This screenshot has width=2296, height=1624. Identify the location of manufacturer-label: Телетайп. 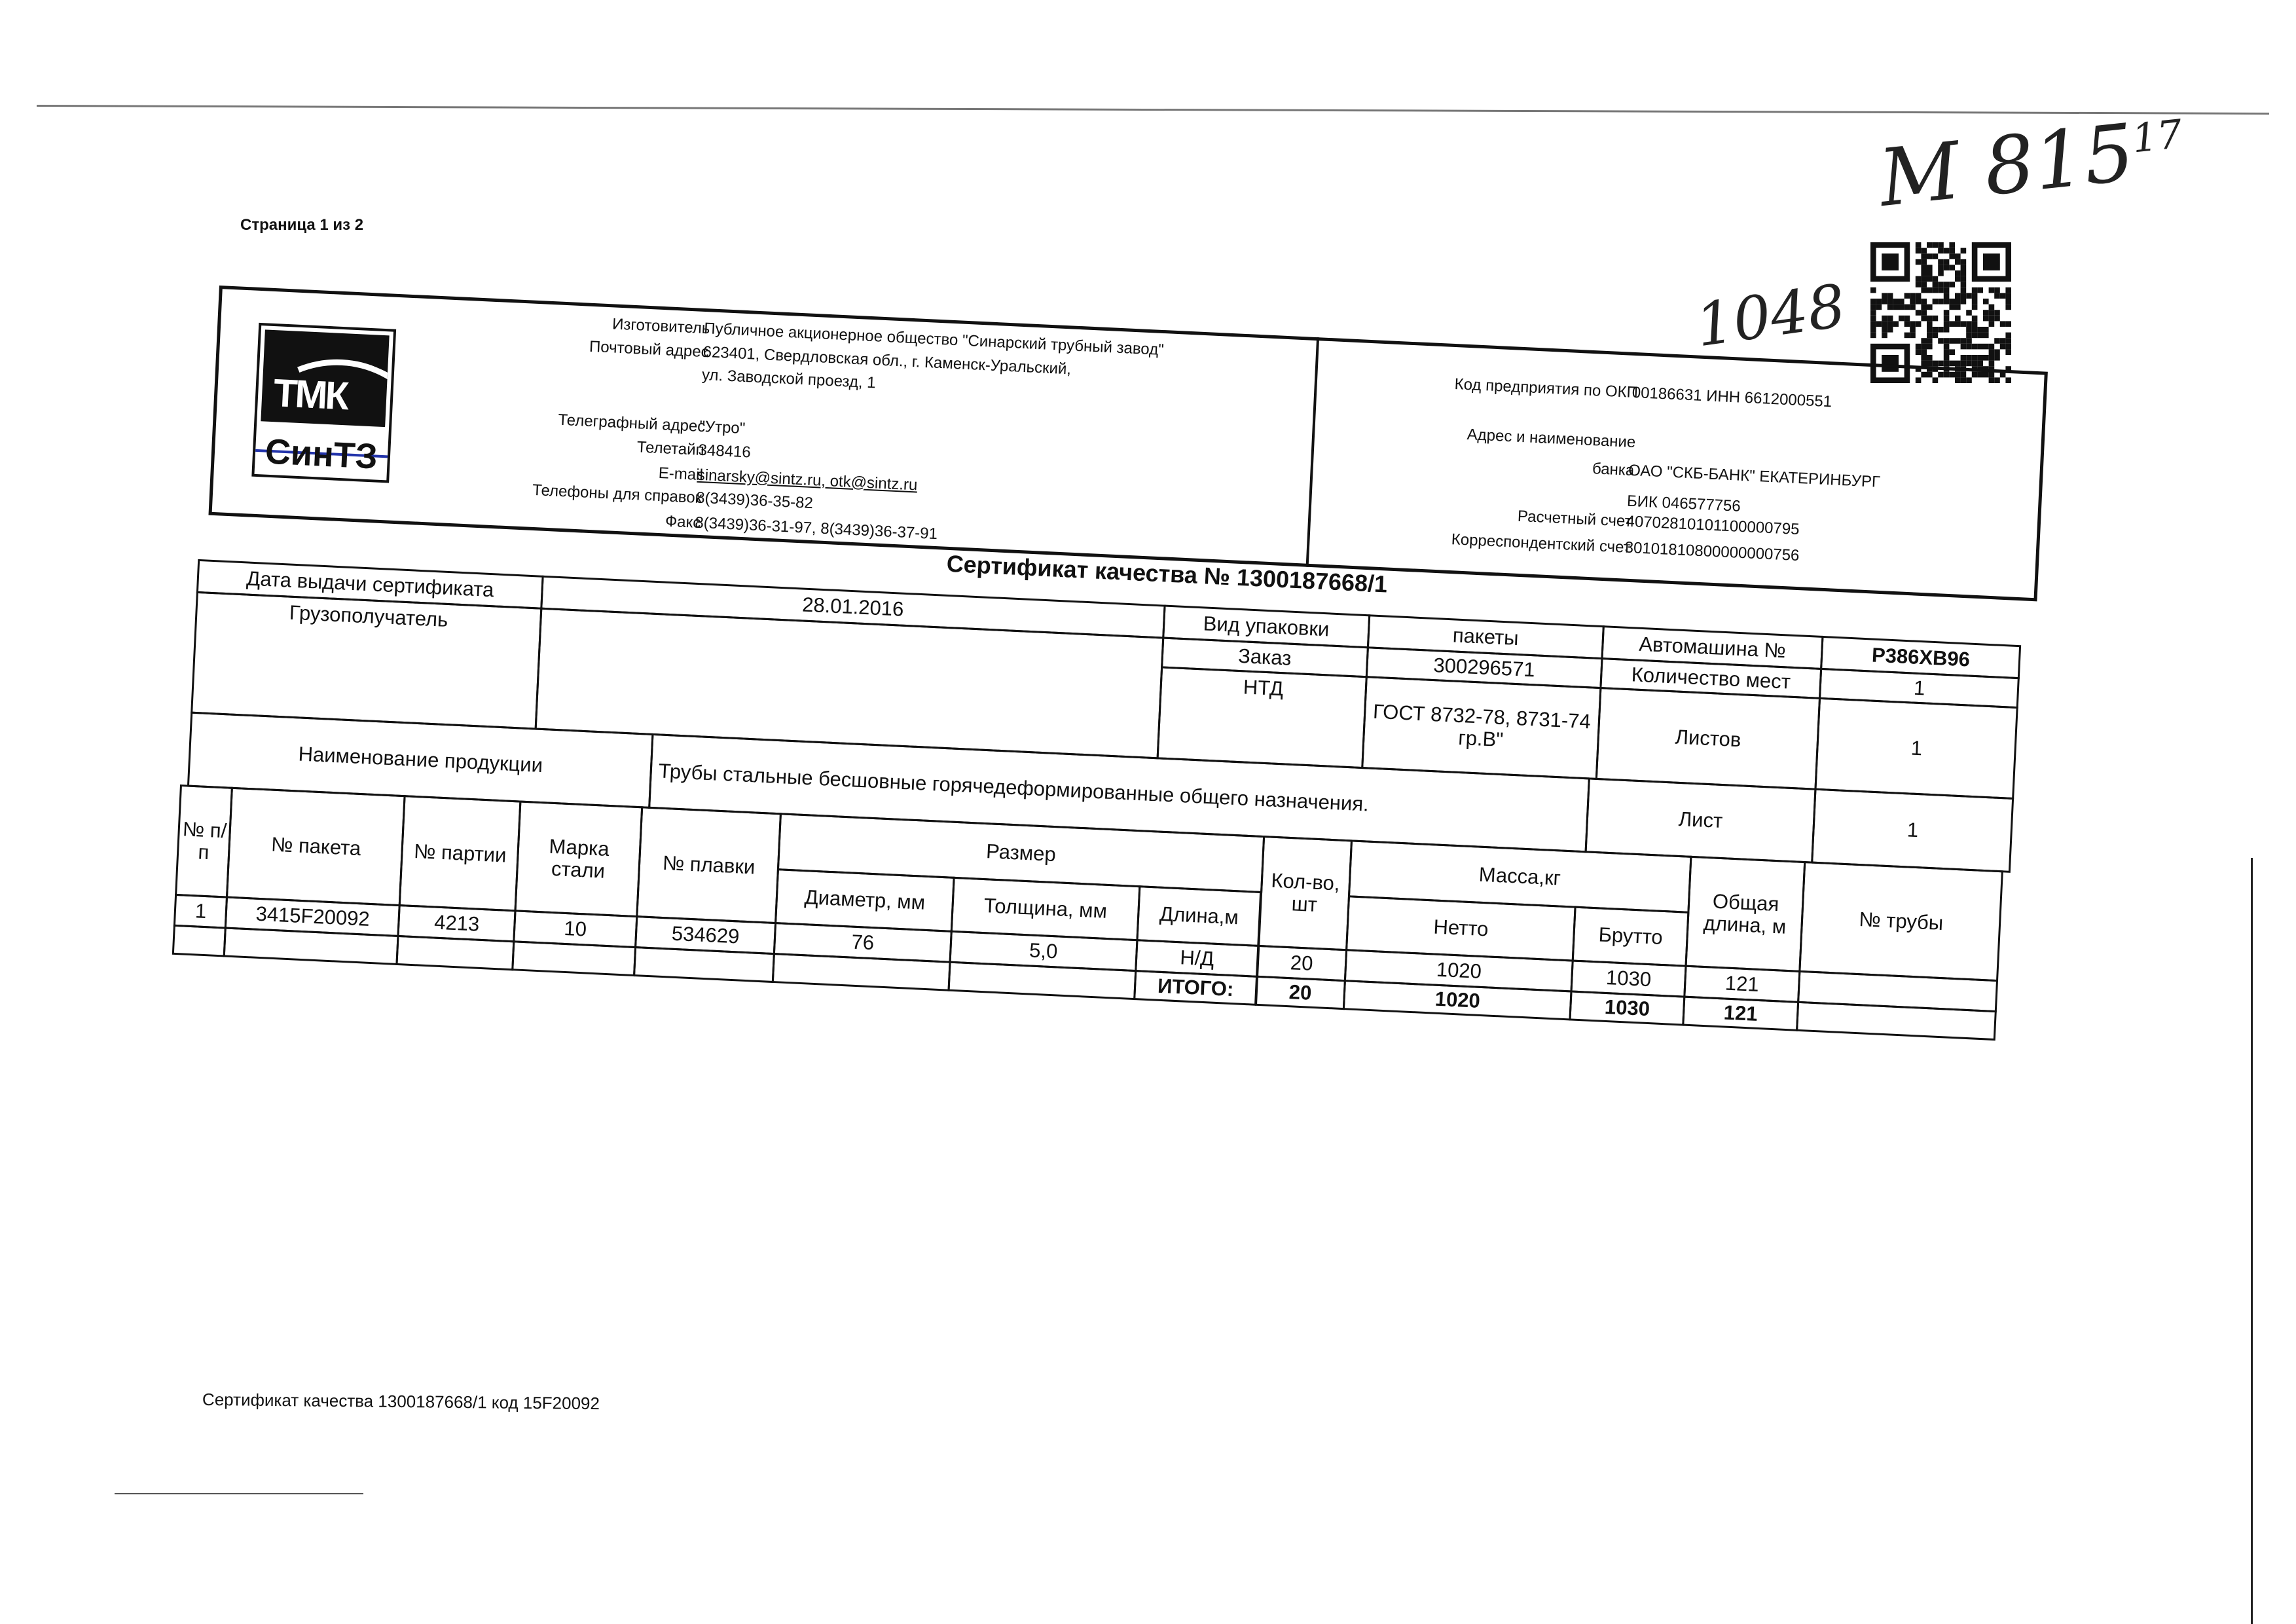
(670, 448).